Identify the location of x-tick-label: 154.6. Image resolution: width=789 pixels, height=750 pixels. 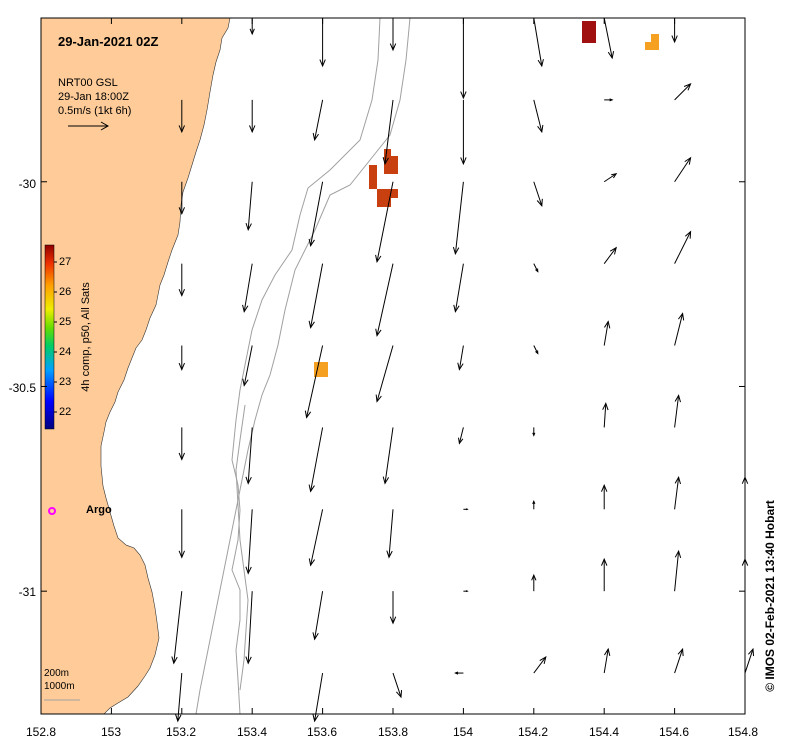
(674, 732).